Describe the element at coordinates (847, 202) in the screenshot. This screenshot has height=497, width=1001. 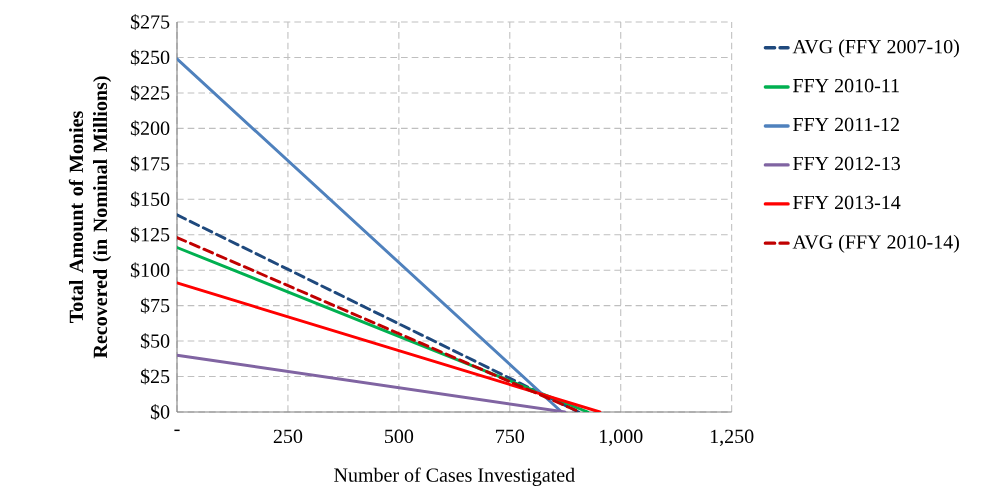
I see `legend-label: FFY 2013-14` at that location.